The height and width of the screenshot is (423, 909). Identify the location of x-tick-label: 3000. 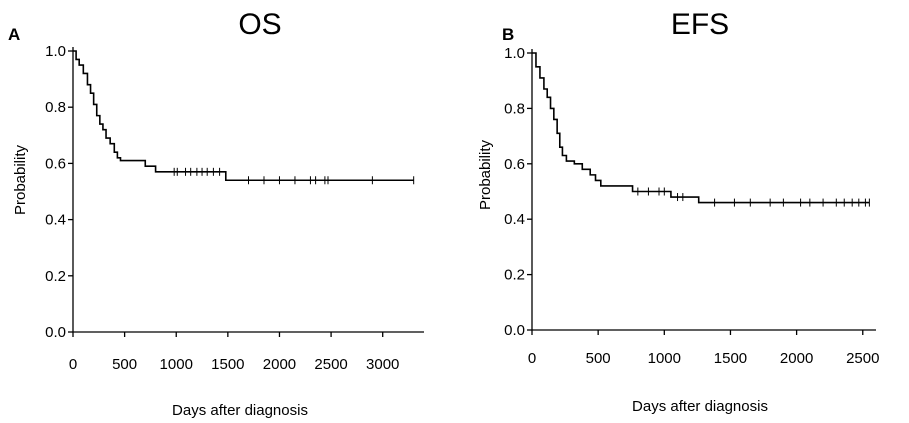
(382, 364).